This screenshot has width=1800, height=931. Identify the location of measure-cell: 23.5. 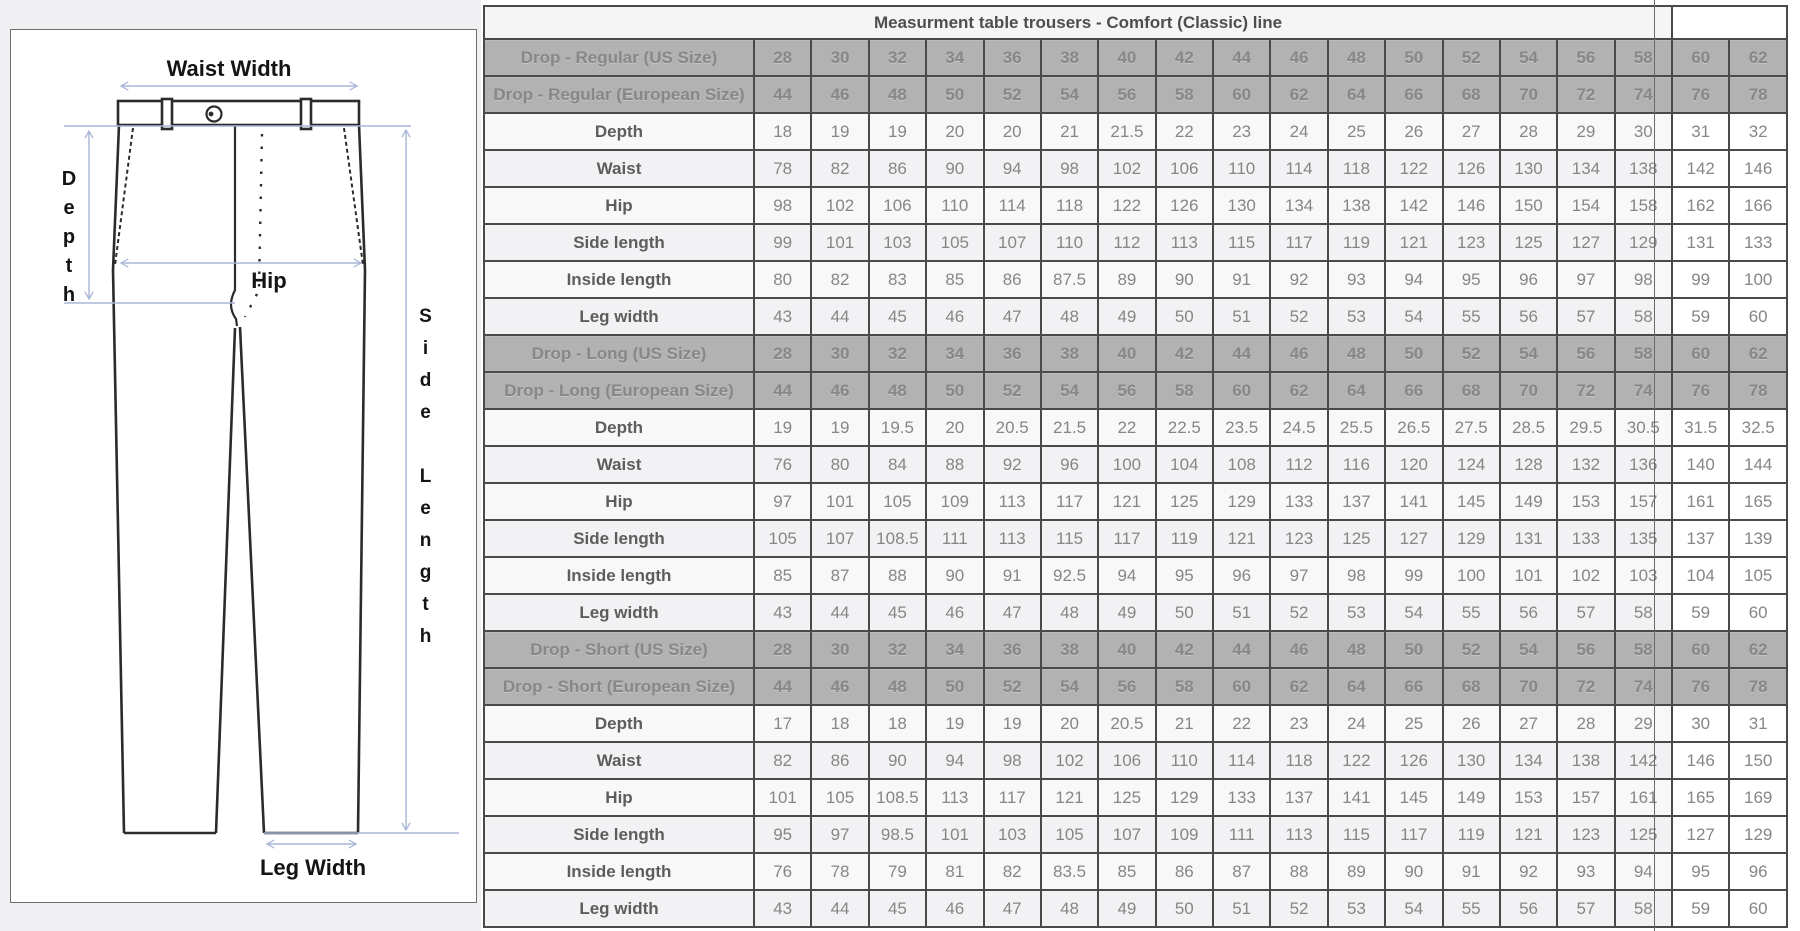
(1241, 427).